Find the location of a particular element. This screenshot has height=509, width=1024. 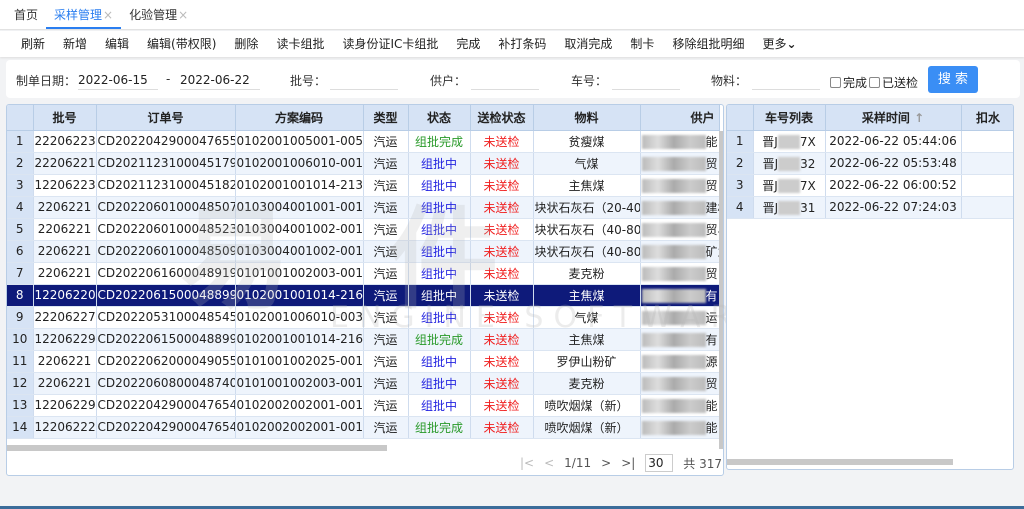

toolbar-button-9: 取消完成 is located at coordinates (588, 44).